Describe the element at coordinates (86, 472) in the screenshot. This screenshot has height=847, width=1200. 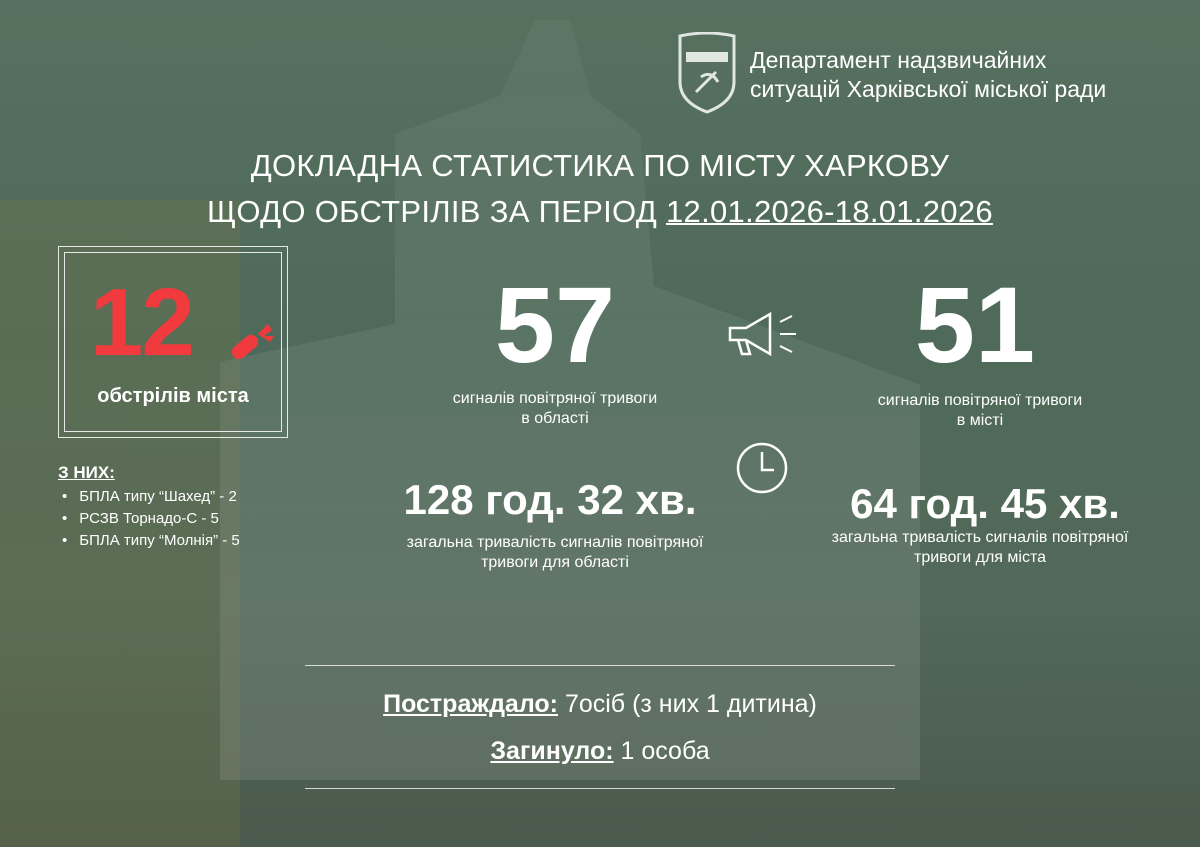
I see `breakdown-title: З НИХ:` at that location.